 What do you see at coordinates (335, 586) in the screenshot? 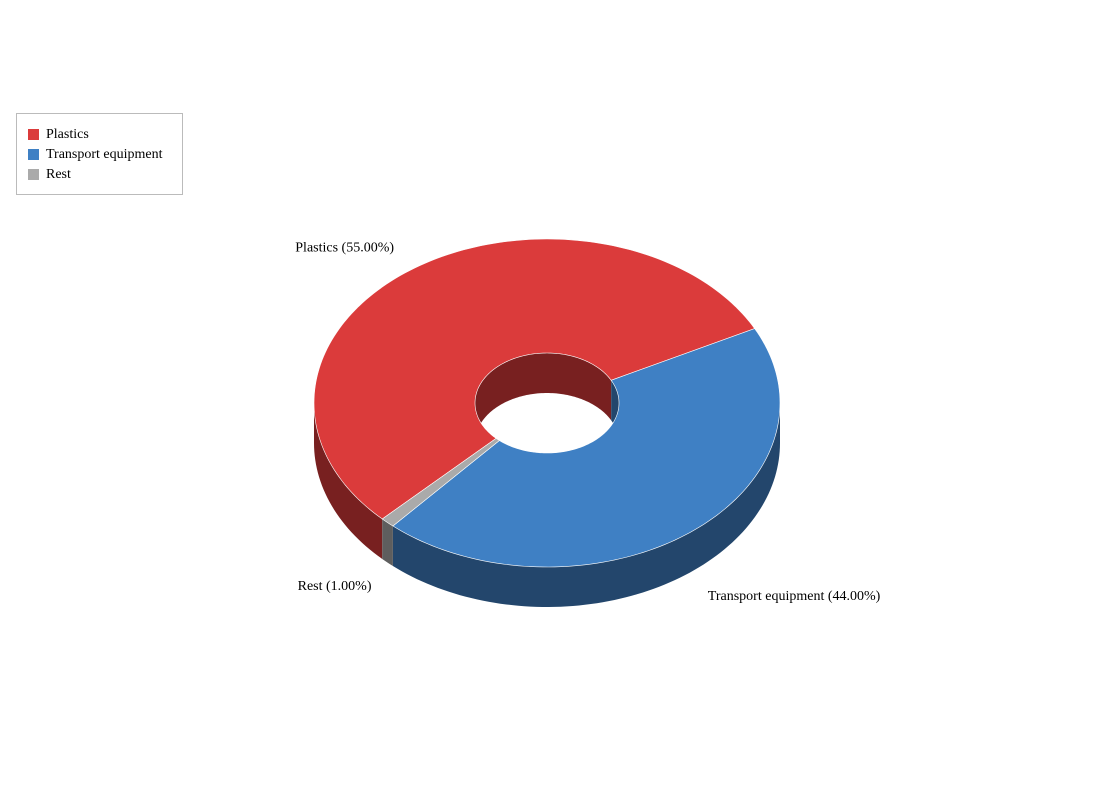
I see `data-label: Rest (1.00%)` at bounding box center [335, 586].